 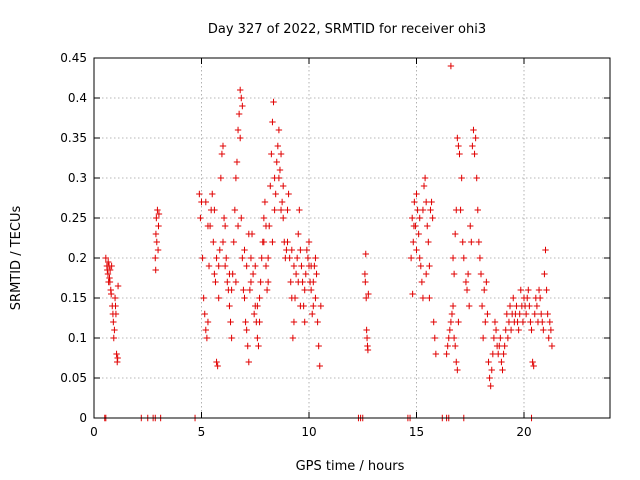 What do you see at coordinates (77, 258) in the screenshot?
I see `y-tick-label: 0.2` at bounding box center [77, 258].